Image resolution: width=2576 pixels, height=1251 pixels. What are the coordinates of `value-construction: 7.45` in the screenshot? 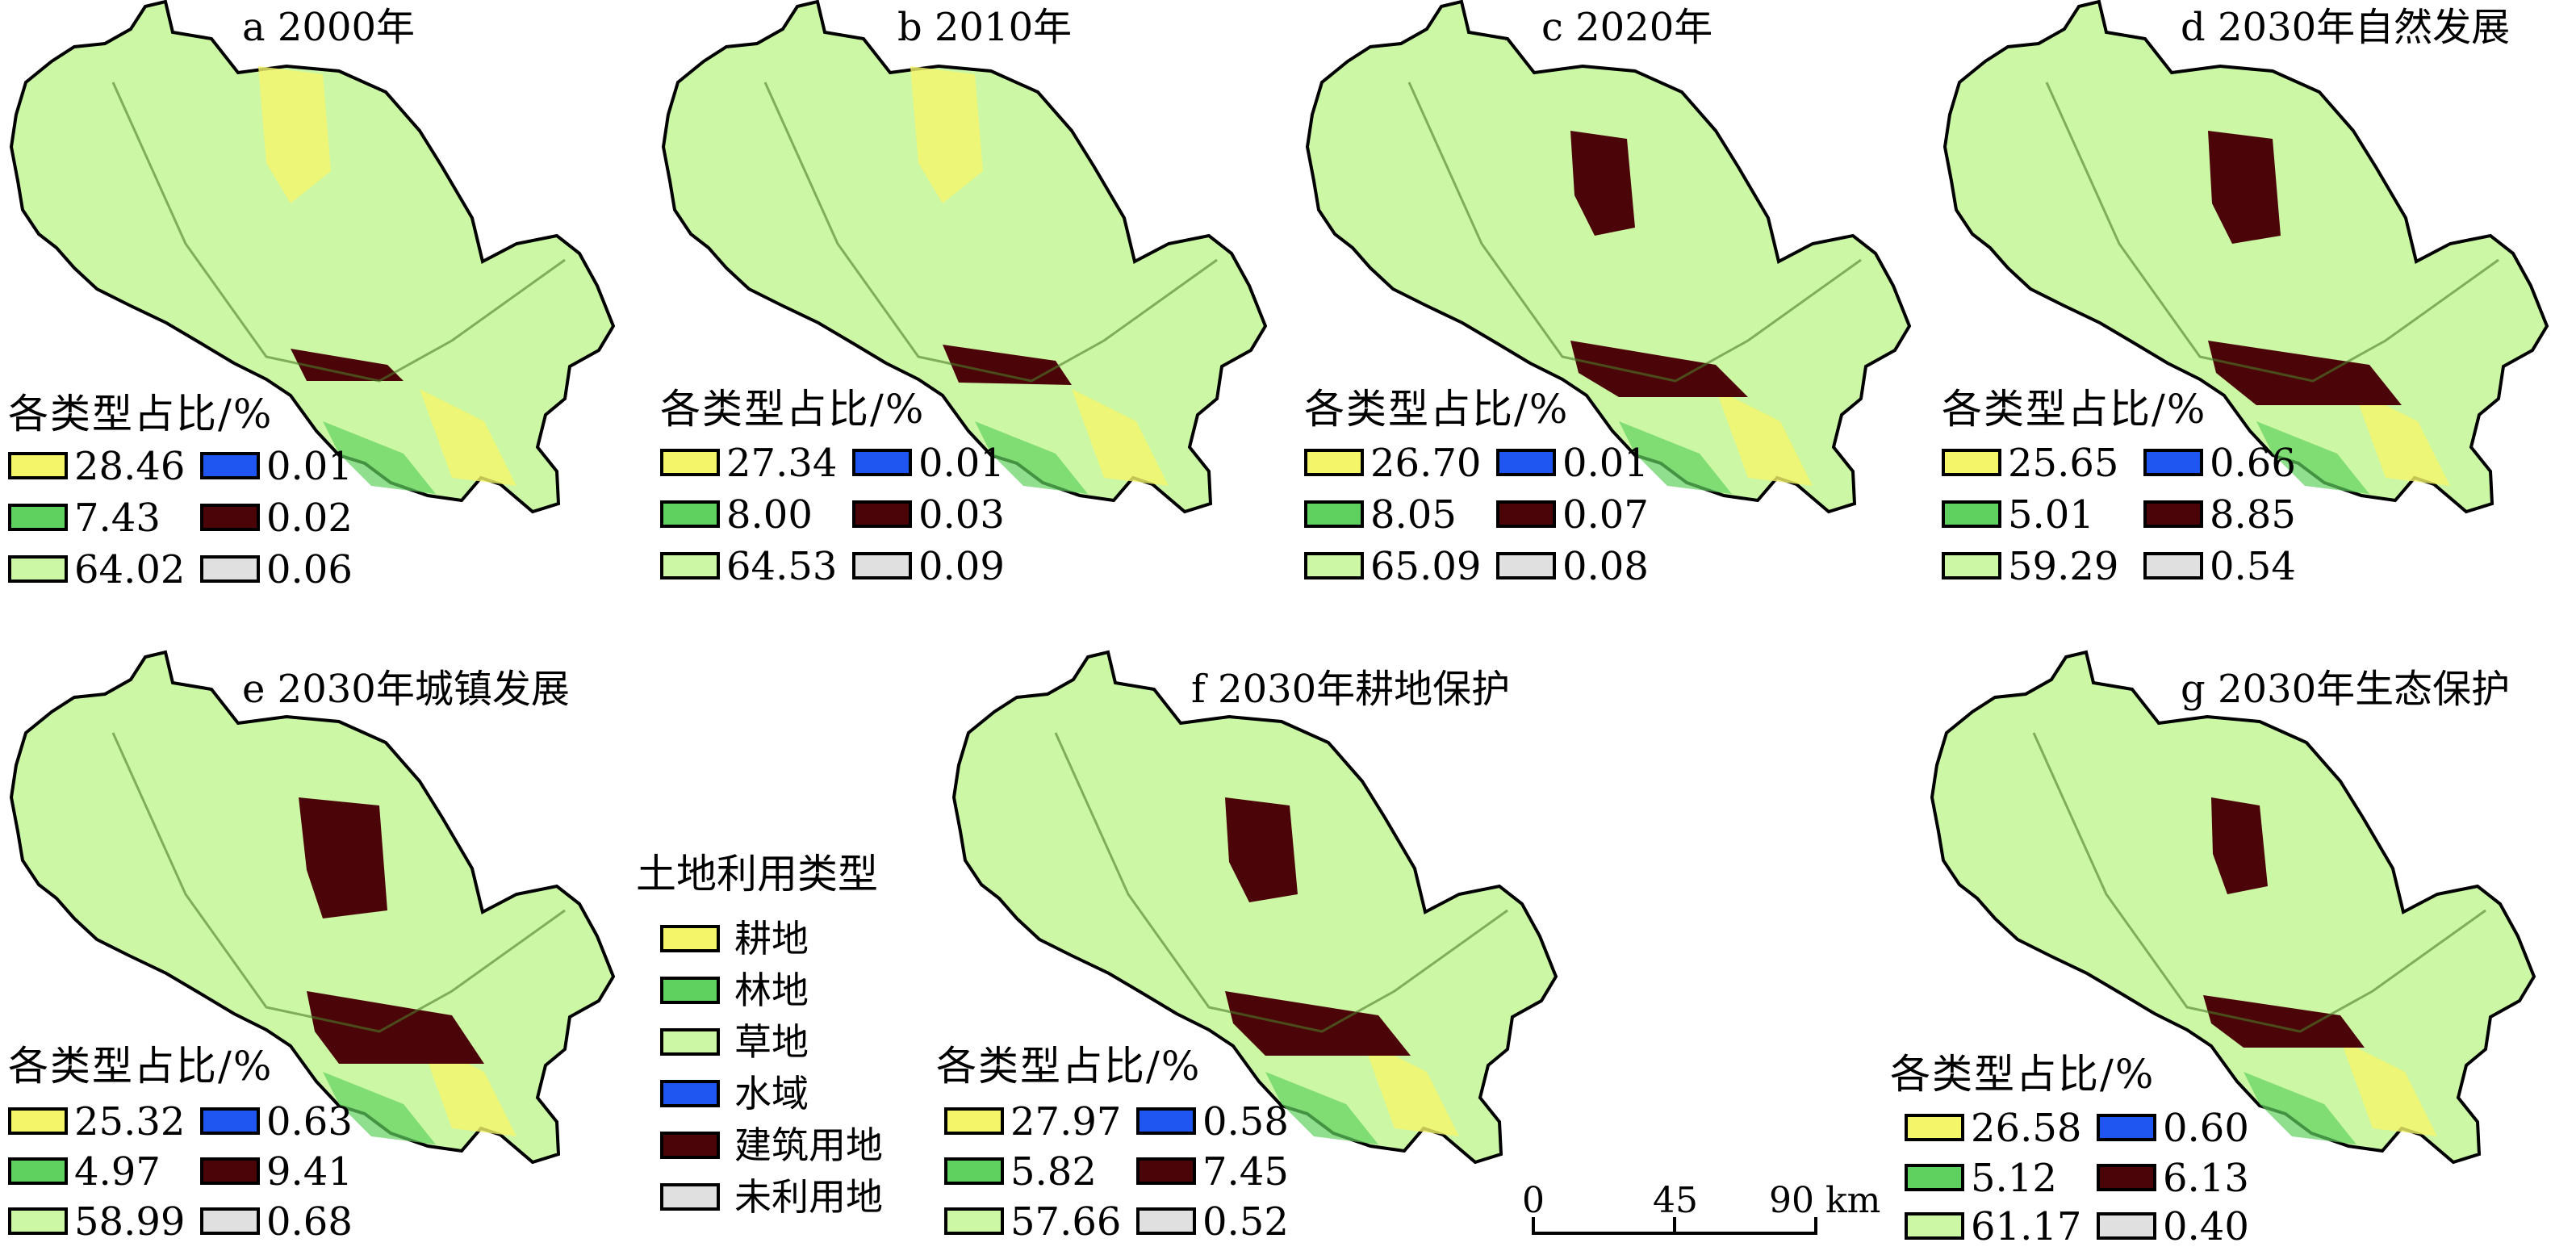 It's located at (1245, 1172).